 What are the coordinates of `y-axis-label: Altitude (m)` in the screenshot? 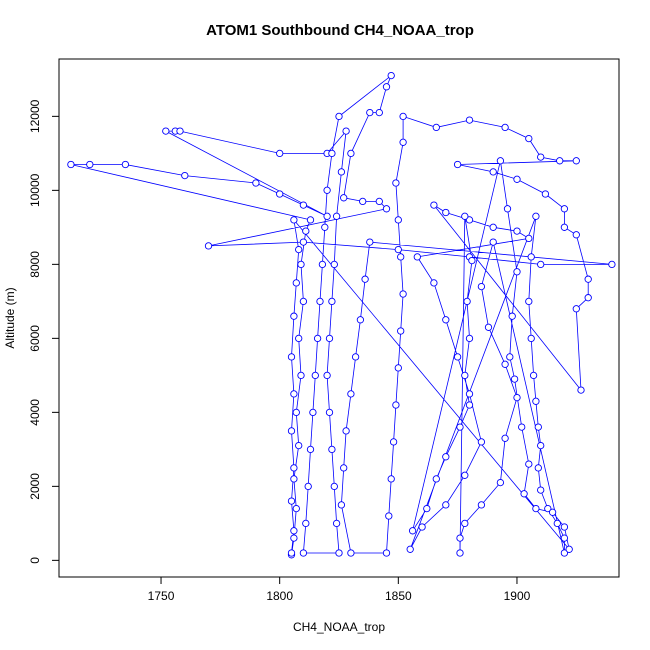 It's located at (10, 317).